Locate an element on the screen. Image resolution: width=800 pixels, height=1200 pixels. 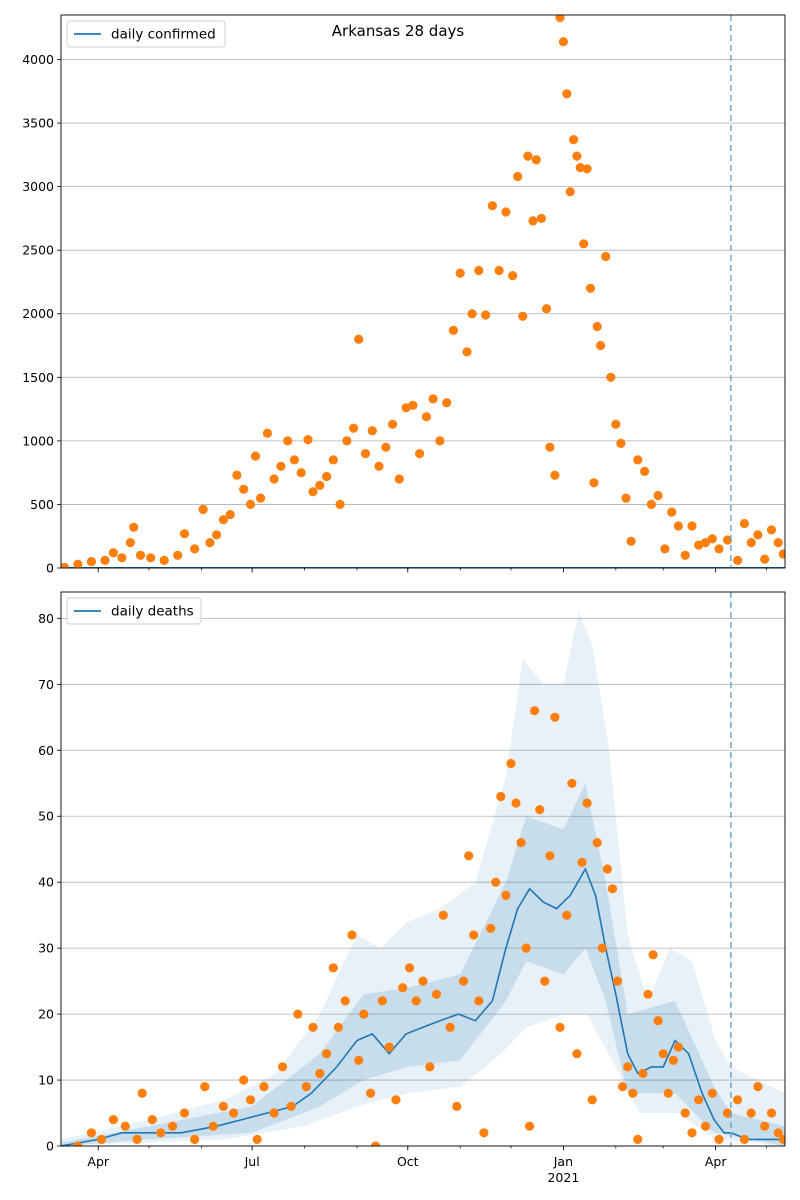
y-tick-label: 4000 is located at coordinates (38, 59).